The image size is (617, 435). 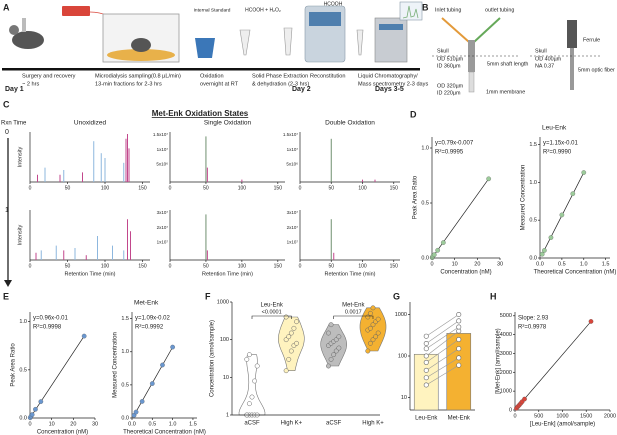 I want to click on probe-label: ID 220µm, so click(x=449, y=93).